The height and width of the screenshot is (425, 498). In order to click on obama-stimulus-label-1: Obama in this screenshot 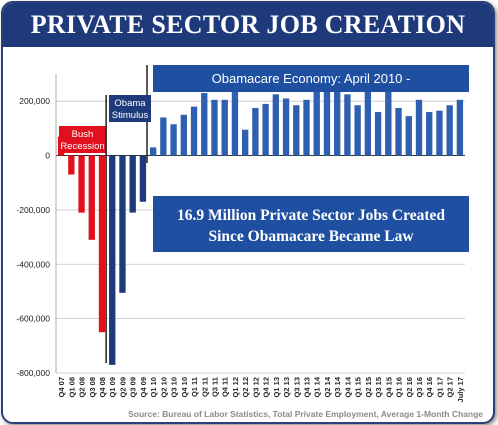, I will do `click(130, 103)`.